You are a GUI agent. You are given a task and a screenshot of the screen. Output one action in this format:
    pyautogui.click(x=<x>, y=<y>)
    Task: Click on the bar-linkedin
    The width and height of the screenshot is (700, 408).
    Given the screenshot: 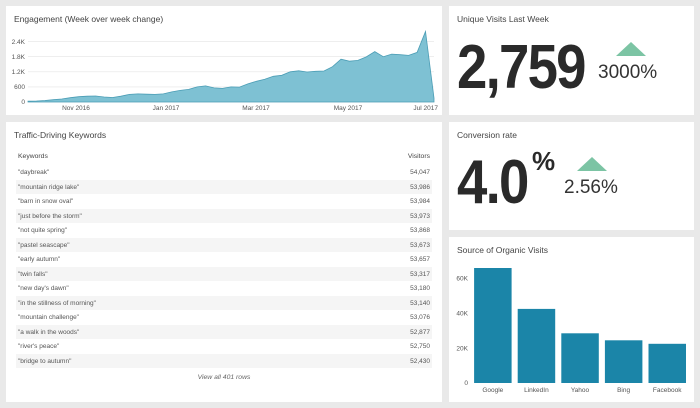 What is the action you would take?
    pyautogui.click(x=536, y=345)
    